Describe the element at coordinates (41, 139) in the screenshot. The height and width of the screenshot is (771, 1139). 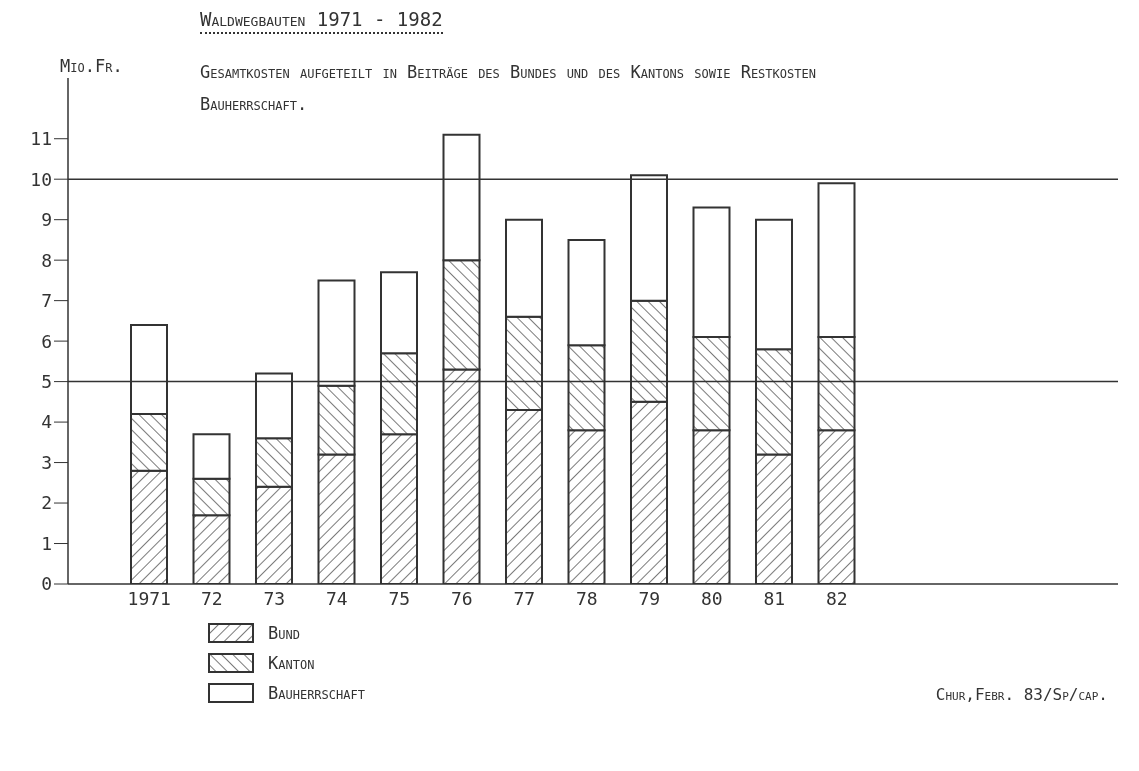
I see `y-tick-label: 11` at that location.